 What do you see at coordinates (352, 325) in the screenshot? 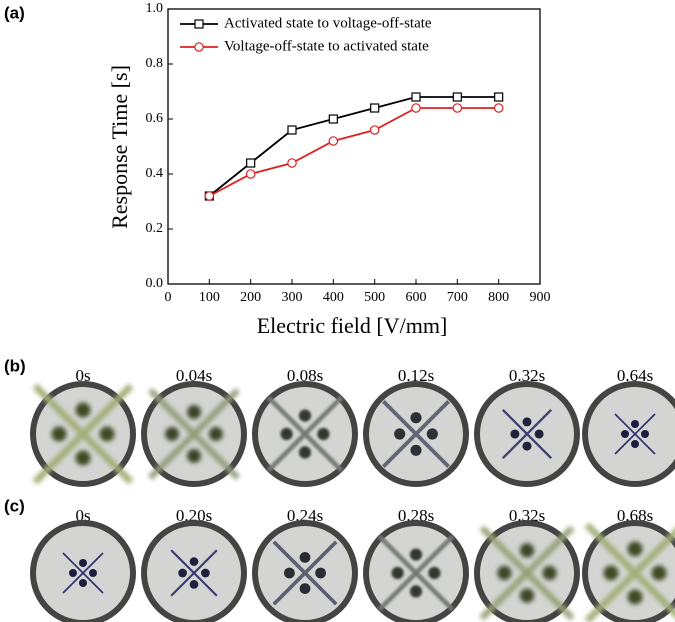
I see `x-axis-label: Electric field [V/mm]` at bounding box center [352, 325].